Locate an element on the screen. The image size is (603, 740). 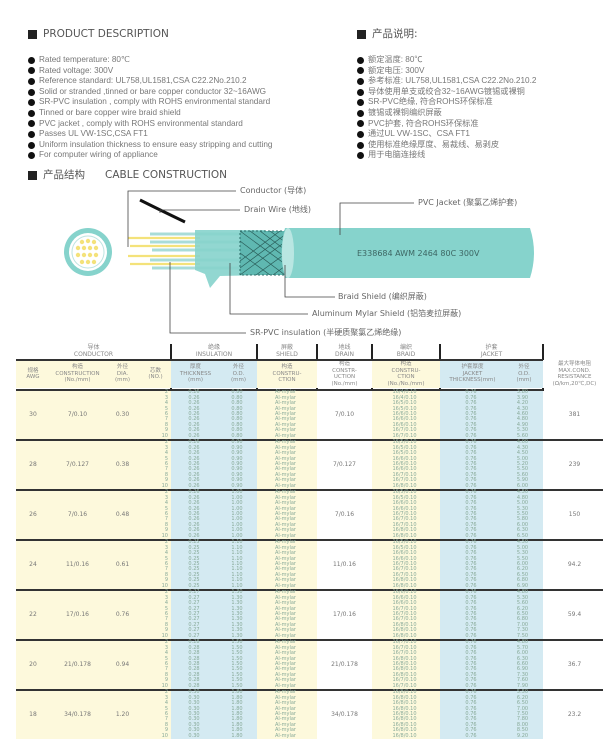
stack-value: 1.00 is located at coordinates (237, 519).